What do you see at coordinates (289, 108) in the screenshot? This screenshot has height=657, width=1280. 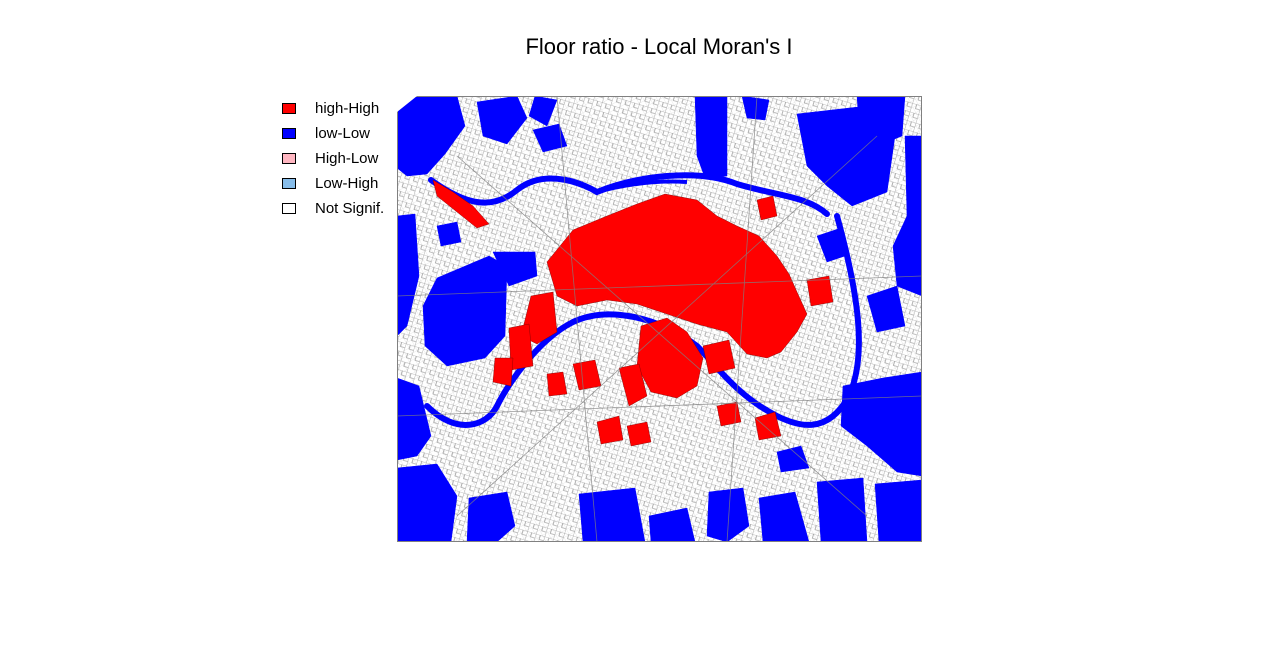 I see `legend-swatch-high-high` at bounding box center [289, 108].